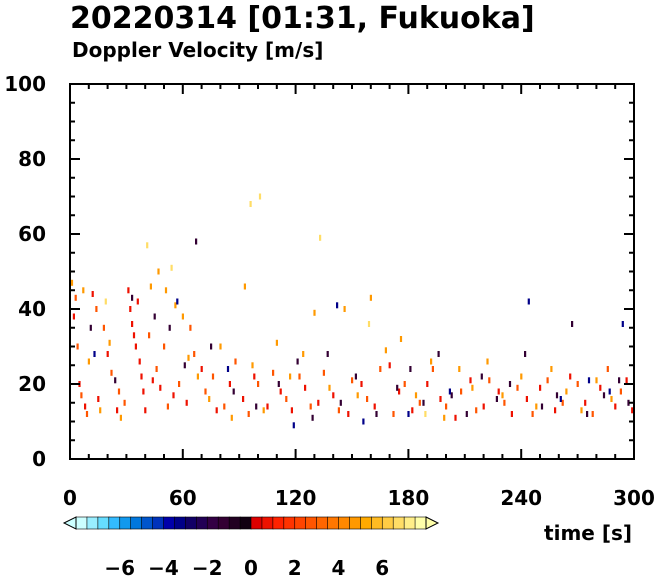  What do you see at coordinates (521, 498) in the screenshot?
I see `x-tick-label: 240` at bounding box center [521, 498].